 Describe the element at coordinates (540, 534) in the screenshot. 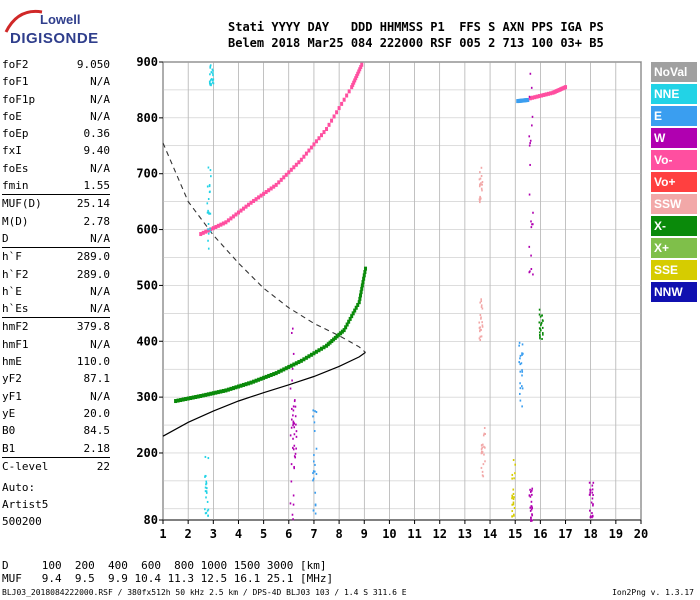

I see `x-tick-label: 16` at that location.